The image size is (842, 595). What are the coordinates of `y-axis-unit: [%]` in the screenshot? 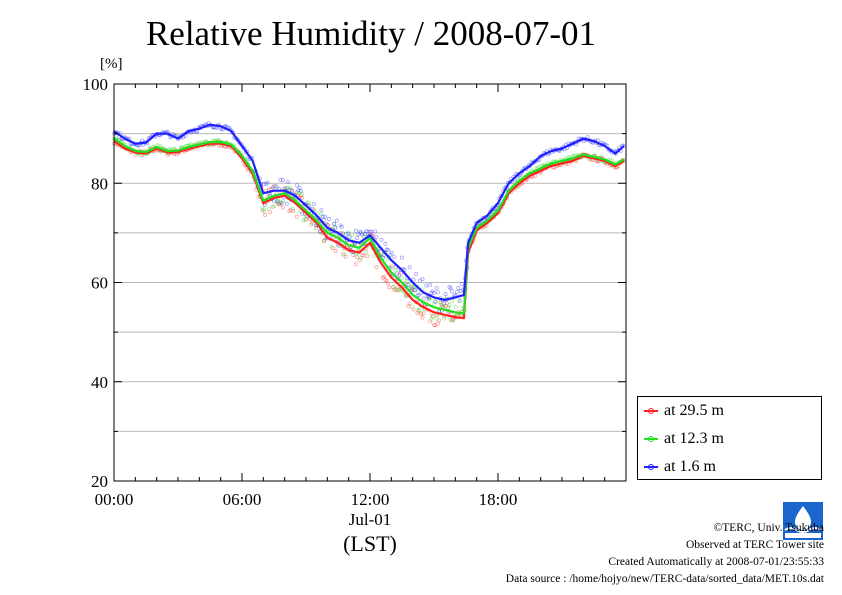 It's located at (111, 64).